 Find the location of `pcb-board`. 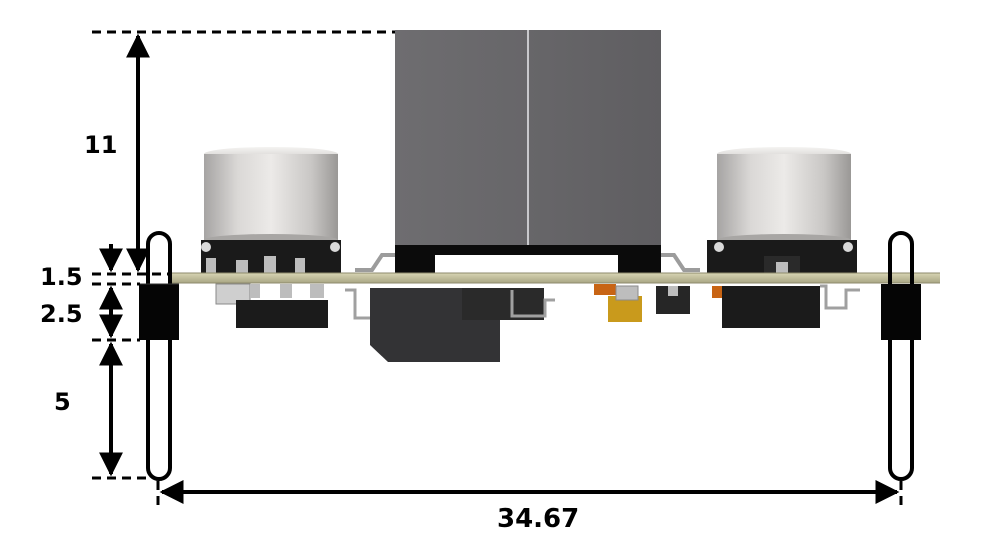

pcb-board is located at coordinates (555, 278).